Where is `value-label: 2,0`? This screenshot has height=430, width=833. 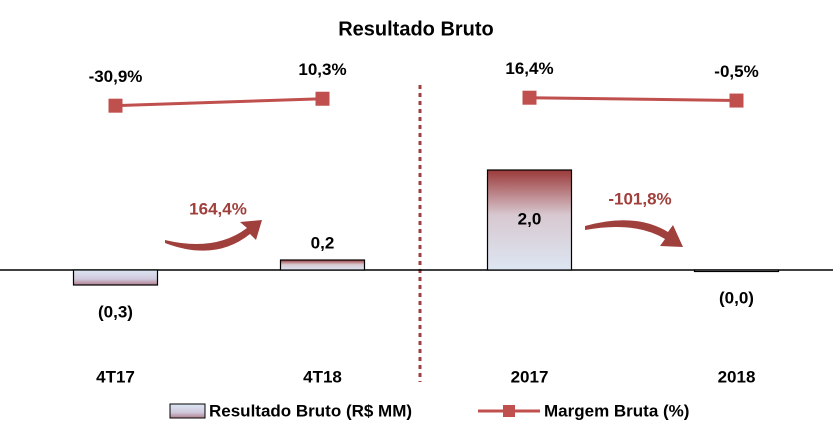
value-label: 2,0 is located at coordinates (530, 218).